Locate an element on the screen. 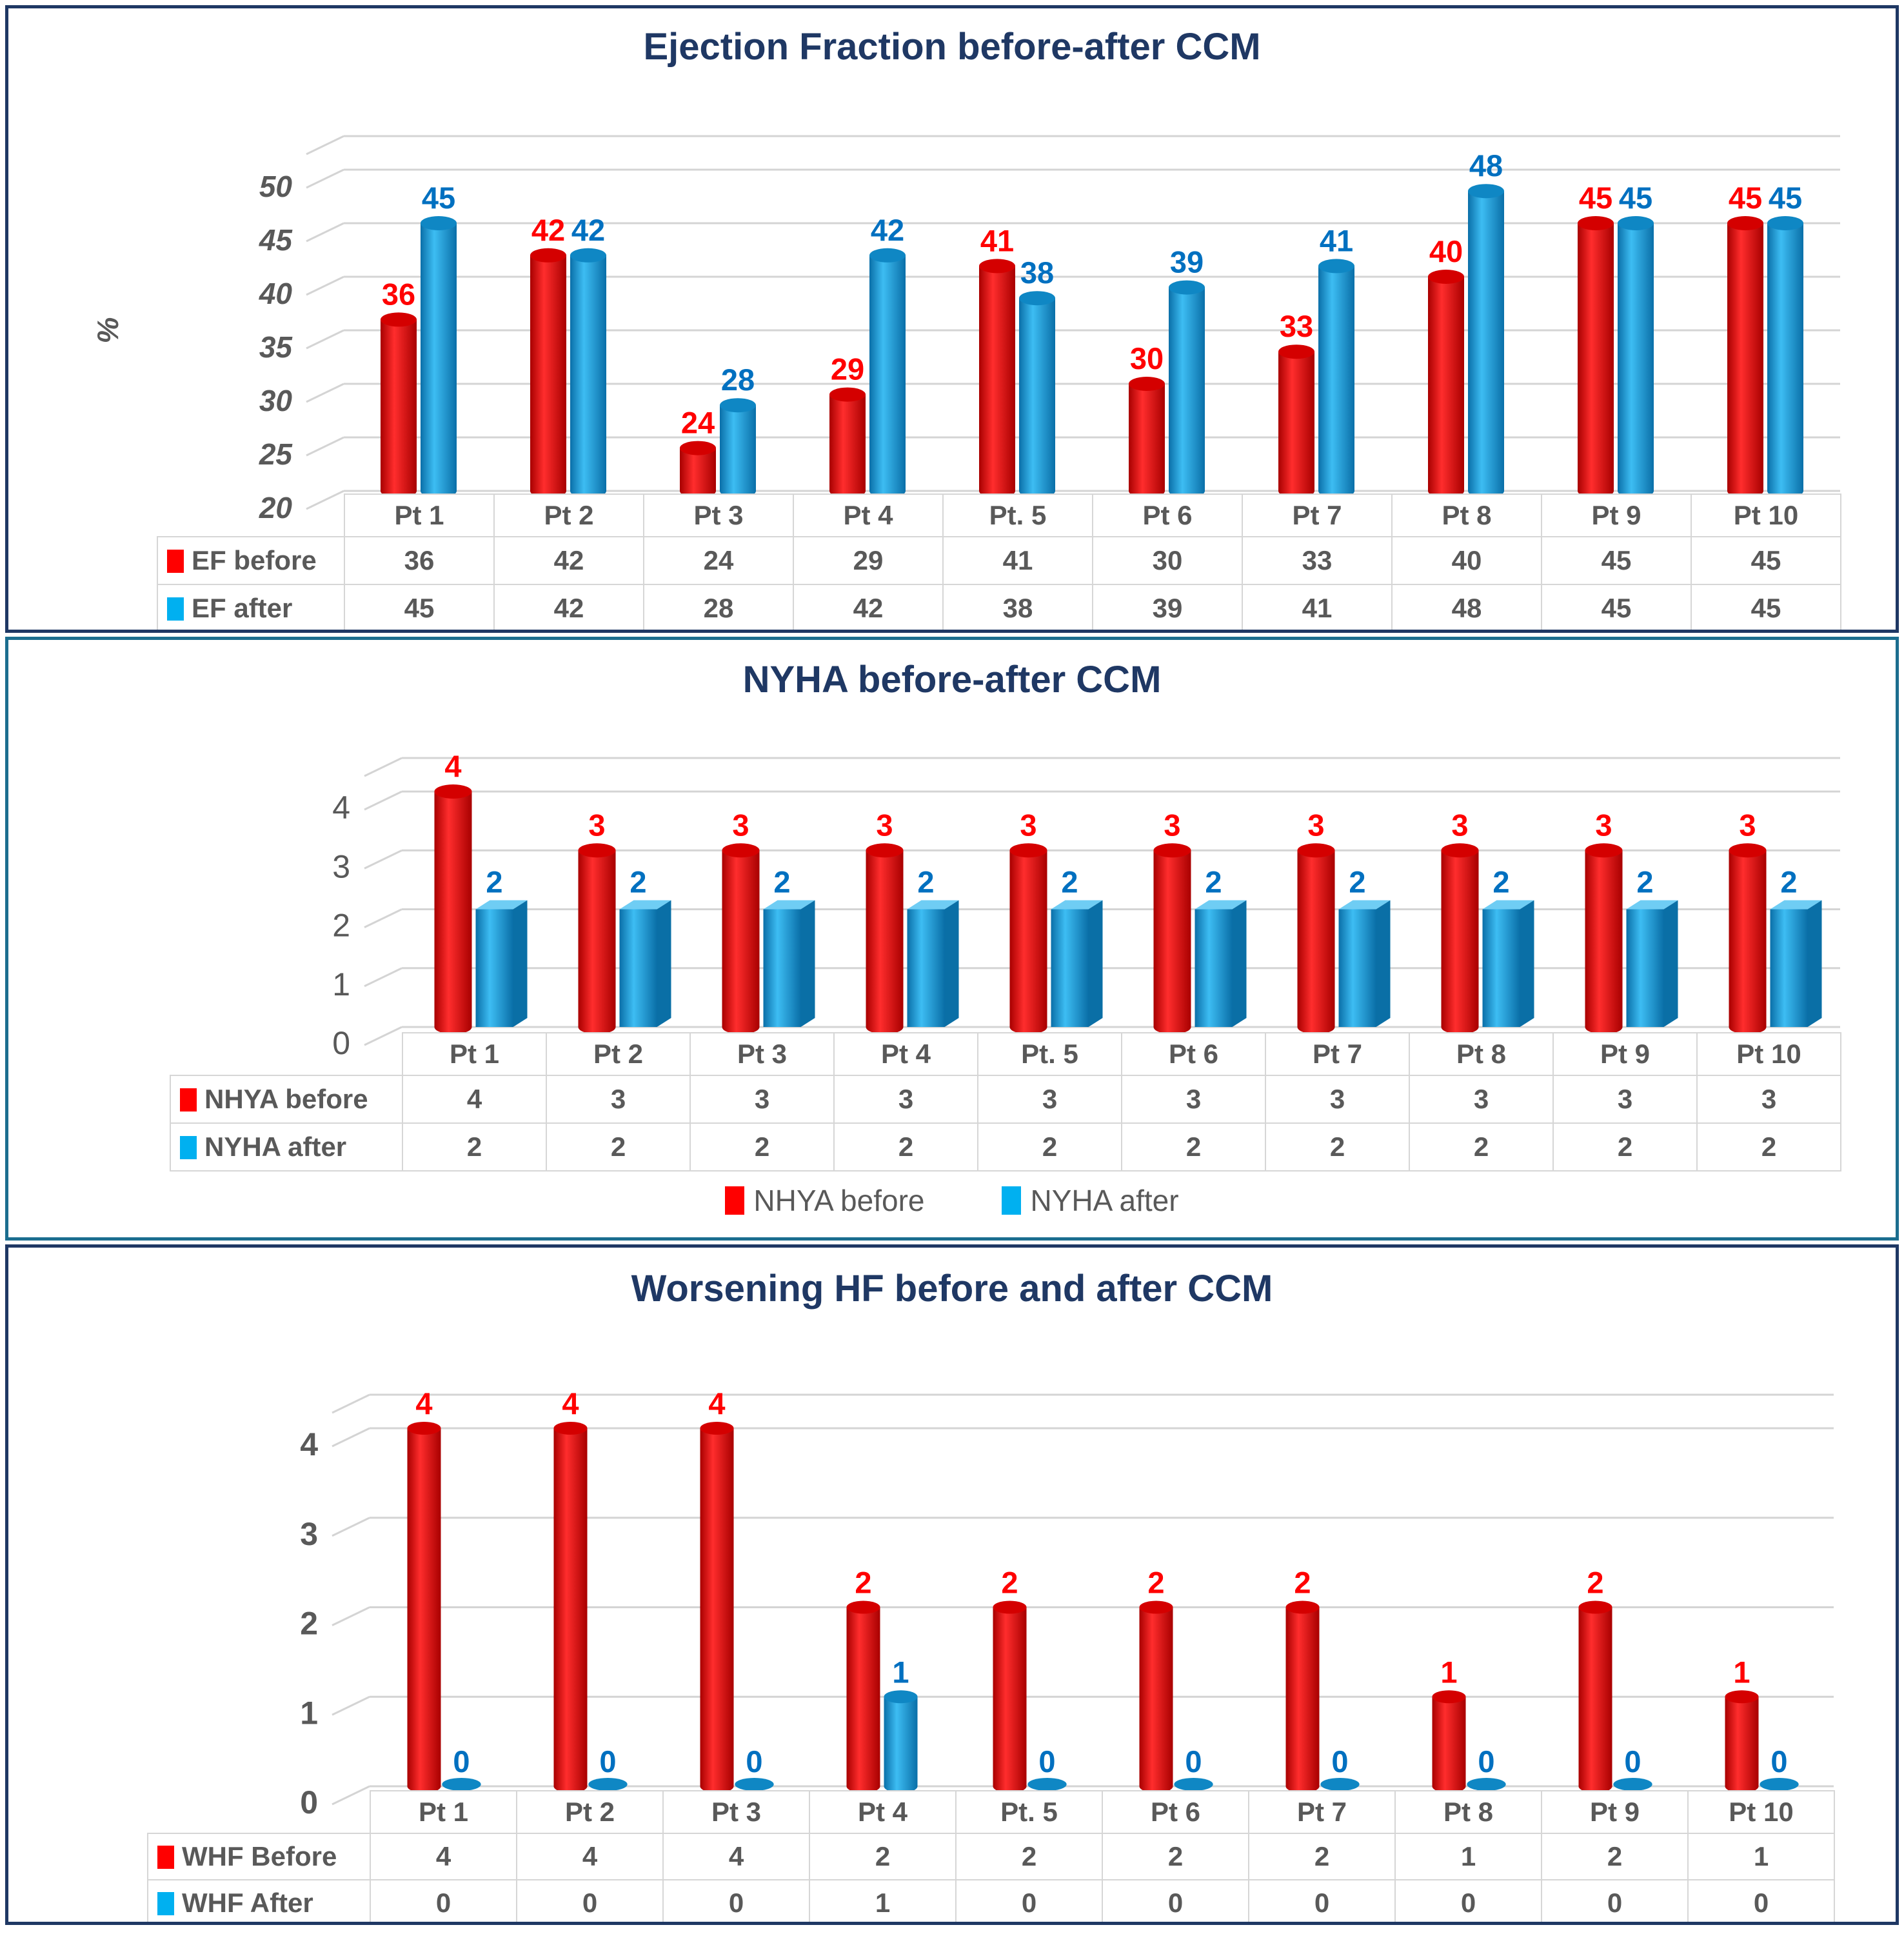 The image size is (1904, 1934). table-cell: 1 is located at coordinates (1761, 1857).